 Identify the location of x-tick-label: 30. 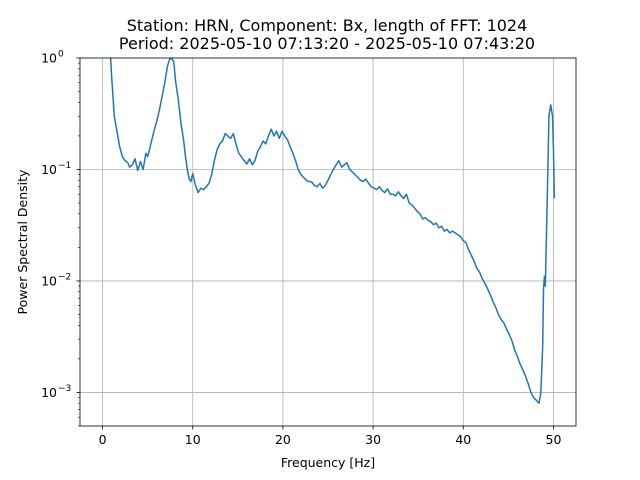
(373, 439).